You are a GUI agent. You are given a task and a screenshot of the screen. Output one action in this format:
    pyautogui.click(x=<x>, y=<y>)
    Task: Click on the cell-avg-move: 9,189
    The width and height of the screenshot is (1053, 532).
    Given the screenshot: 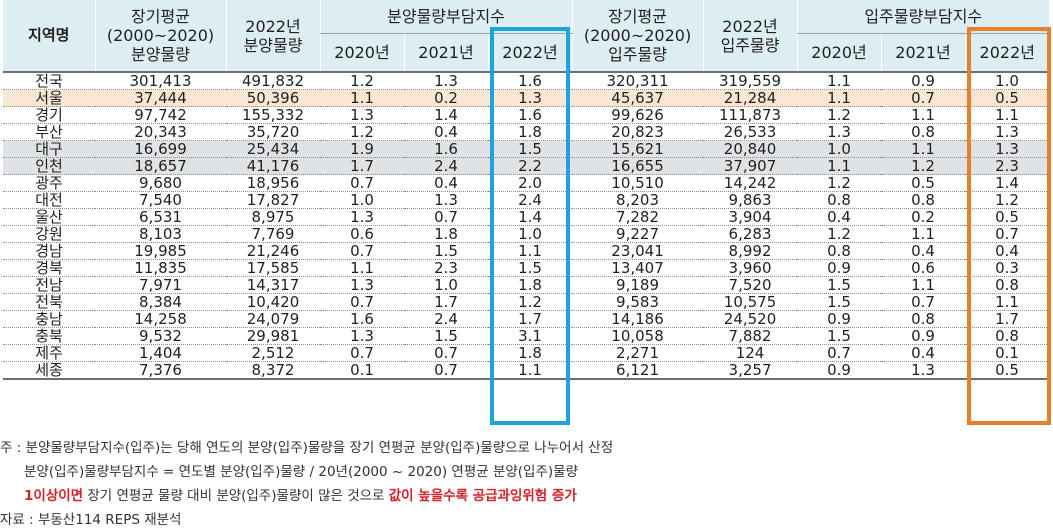 What is the action you would take?
    pyautogui.click(x=638, y=285)
    